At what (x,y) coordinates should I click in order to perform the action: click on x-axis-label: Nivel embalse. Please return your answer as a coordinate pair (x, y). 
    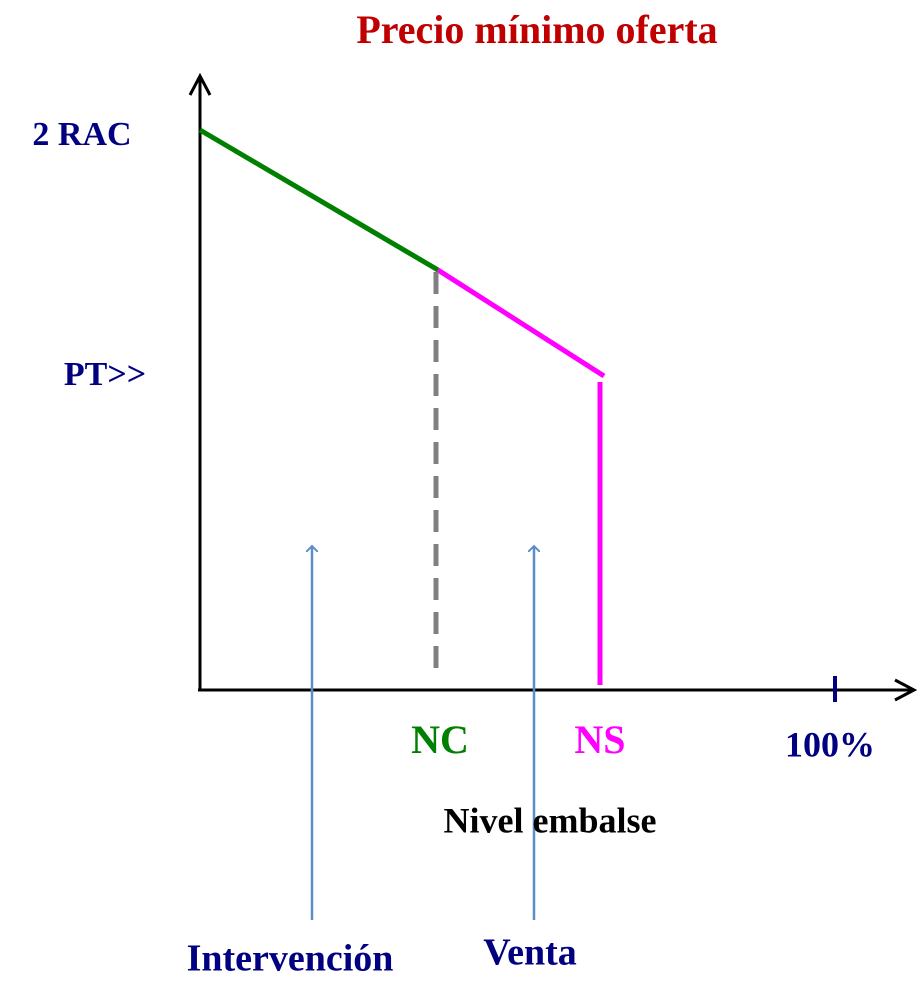
    Looking at the image, I should click on (550, 820).